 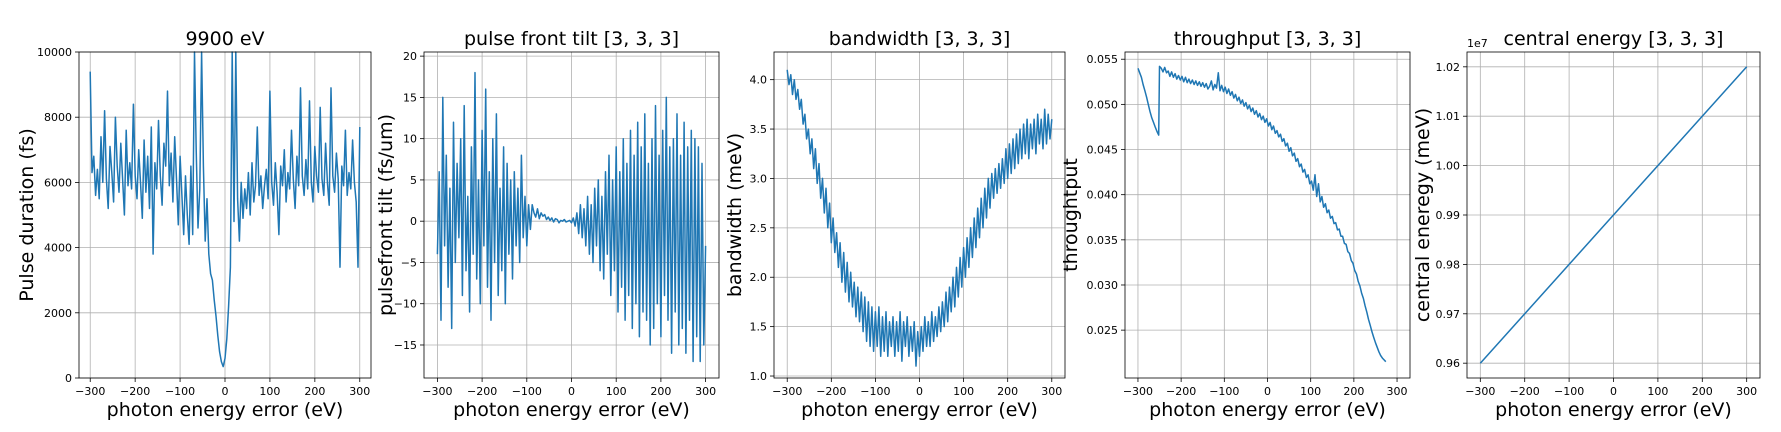 What do you see at coordinates (1448, 166) in the screenshot?
I see `y-tick-label: 1.00` at bounding box center [1448, 166].